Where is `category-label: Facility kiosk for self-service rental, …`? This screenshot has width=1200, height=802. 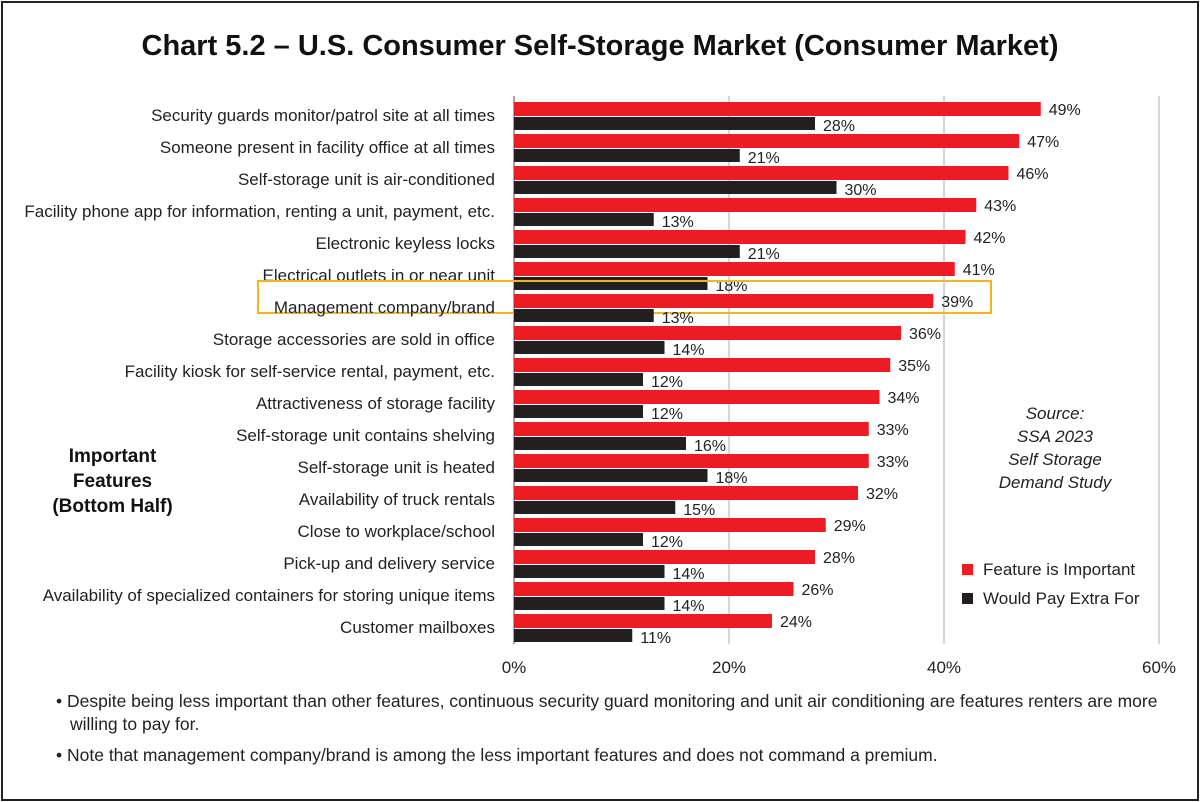 category-label: Facility kiosk for self-service rental, … is located at coordinates (310, 371).